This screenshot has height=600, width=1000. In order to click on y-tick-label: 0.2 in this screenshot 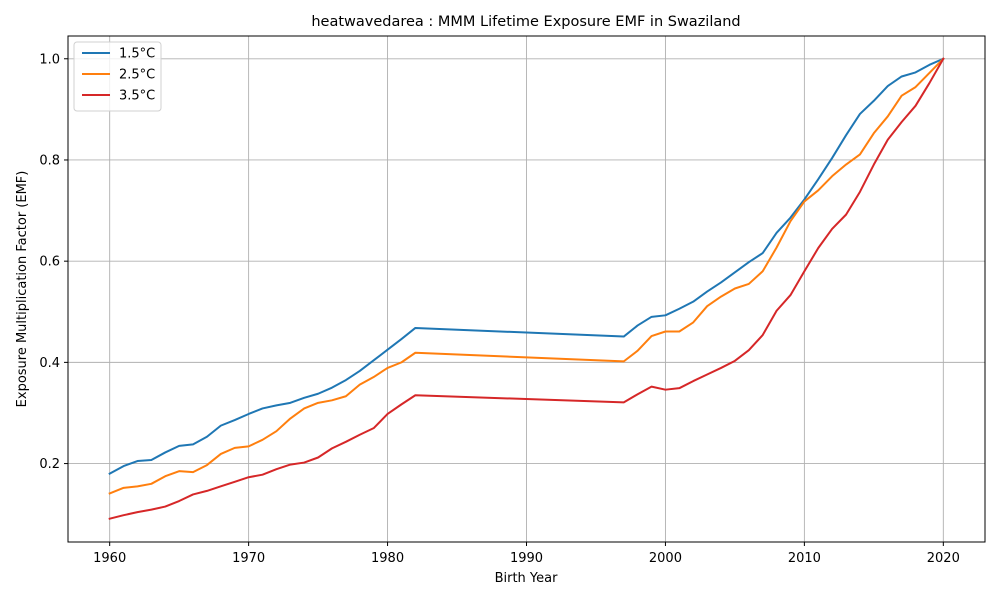, I will do `click(49, 464)`.